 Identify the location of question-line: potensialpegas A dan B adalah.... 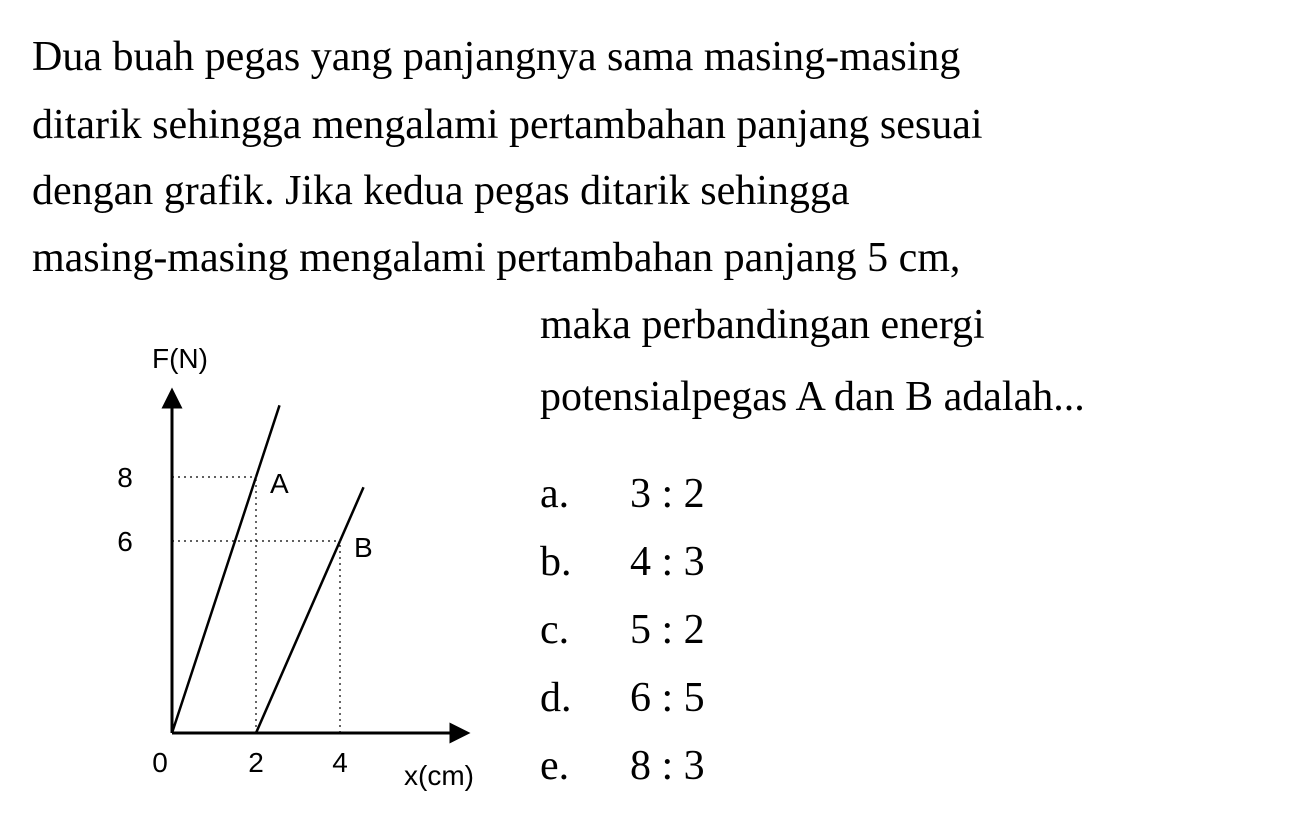
(812, 397).